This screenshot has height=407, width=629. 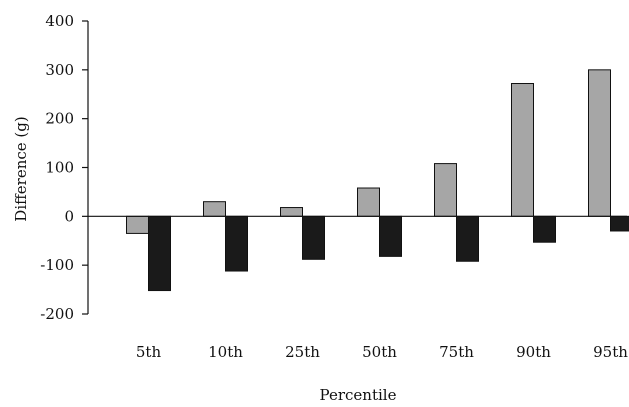 I want to click on x-tick-label: 10th, so click(x=225, y=352).